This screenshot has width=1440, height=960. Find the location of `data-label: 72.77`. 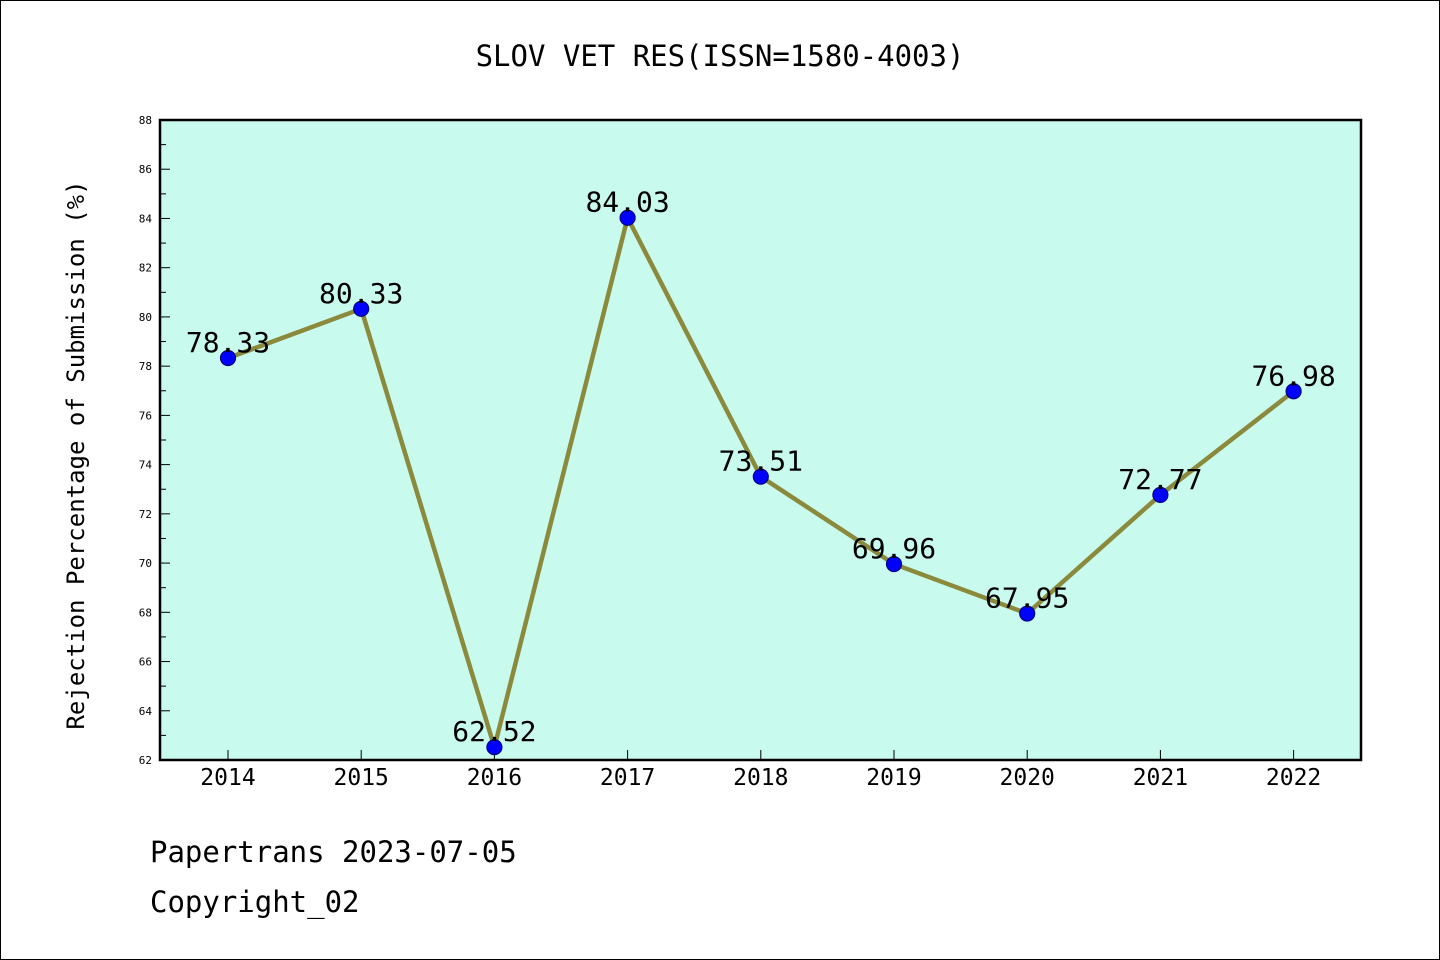

data-label: 72.77 is located at coordinates (1160, 479).